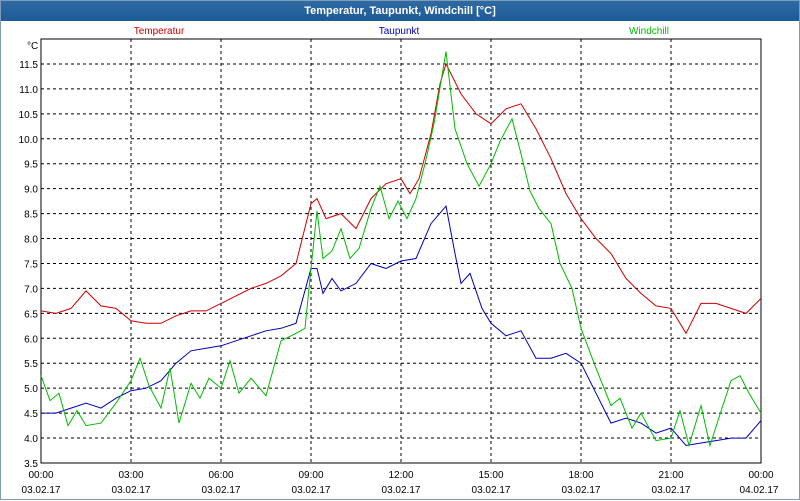  Describe the element at coordinates (31, 414) in the screenshot. I see `y-tick-label: 4.5` at that location.